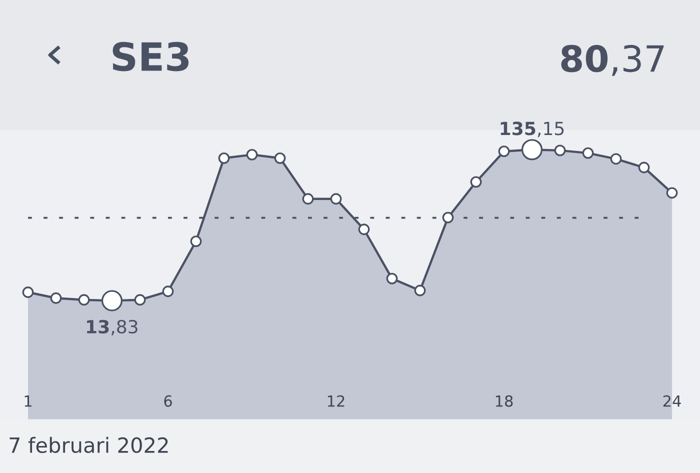 The height and width of the screenshot is (473, 700). Describe the element at coordinates (672, 401) in the screenshot. I see `x-tick-label: 24` at that location.